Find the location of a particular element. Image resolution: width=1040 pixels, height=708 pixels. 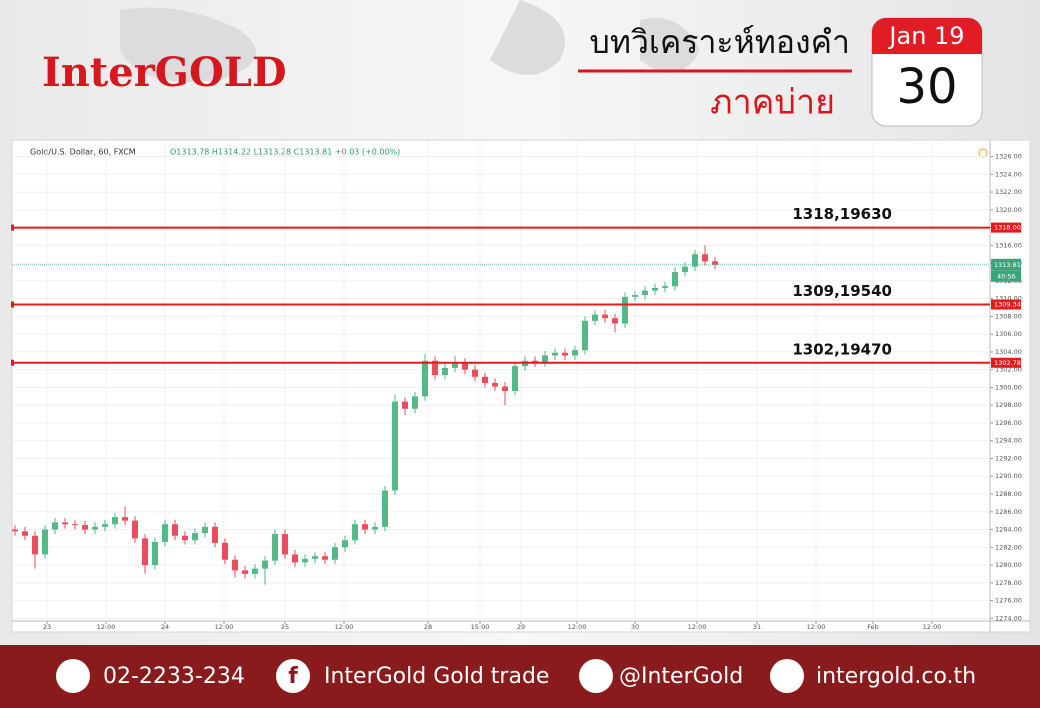

subtitle: ภาคบ่าย is located at coordinates (772, 103).